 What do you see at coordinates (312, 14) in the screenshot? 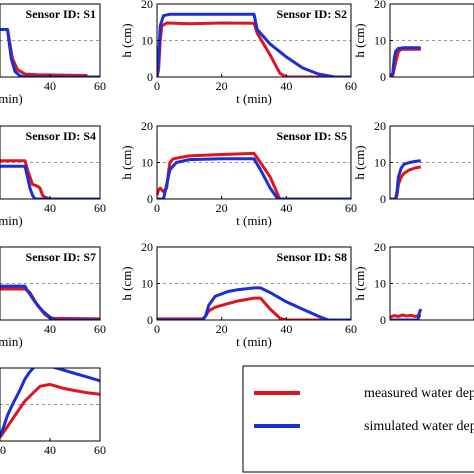
I see `sensor-label: Sensor ID: S2` at bounding box center [312, 14].